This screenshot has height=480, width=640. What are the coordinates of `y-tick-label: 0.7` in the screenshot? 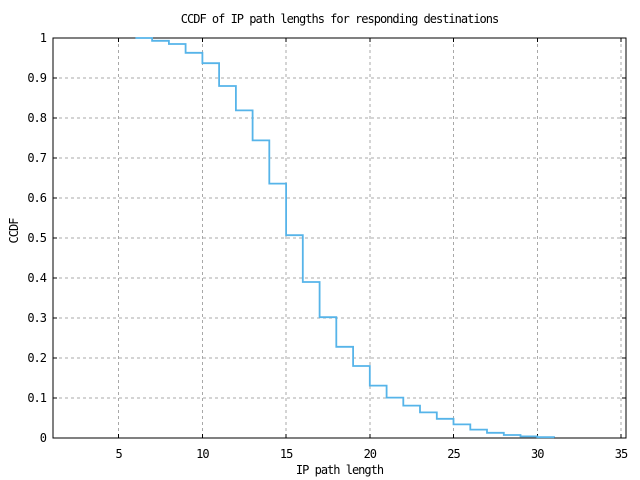 It's located at (37, 158).